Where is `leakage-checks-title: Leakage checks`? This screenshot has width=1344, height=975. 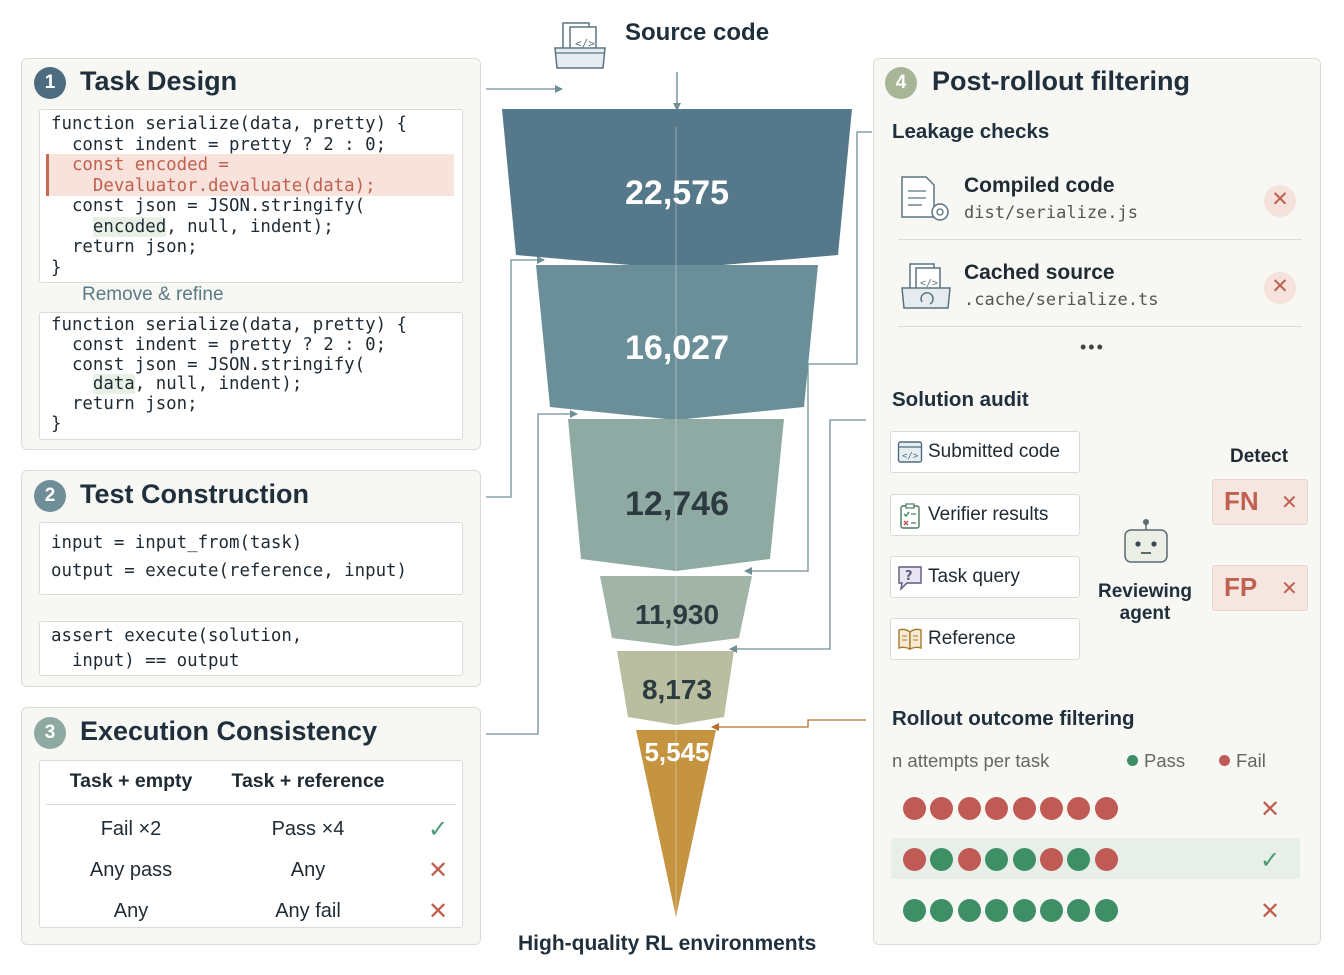 leakage-checks-title: Leakage checks is located at coordinates (971, 131).